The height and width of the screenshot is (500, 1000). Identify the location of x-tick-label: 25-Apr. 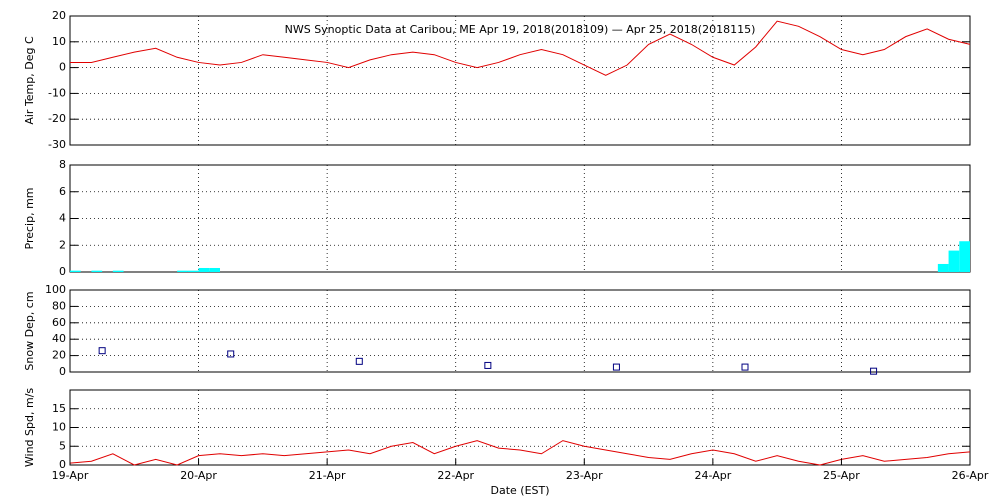
(841, 475).